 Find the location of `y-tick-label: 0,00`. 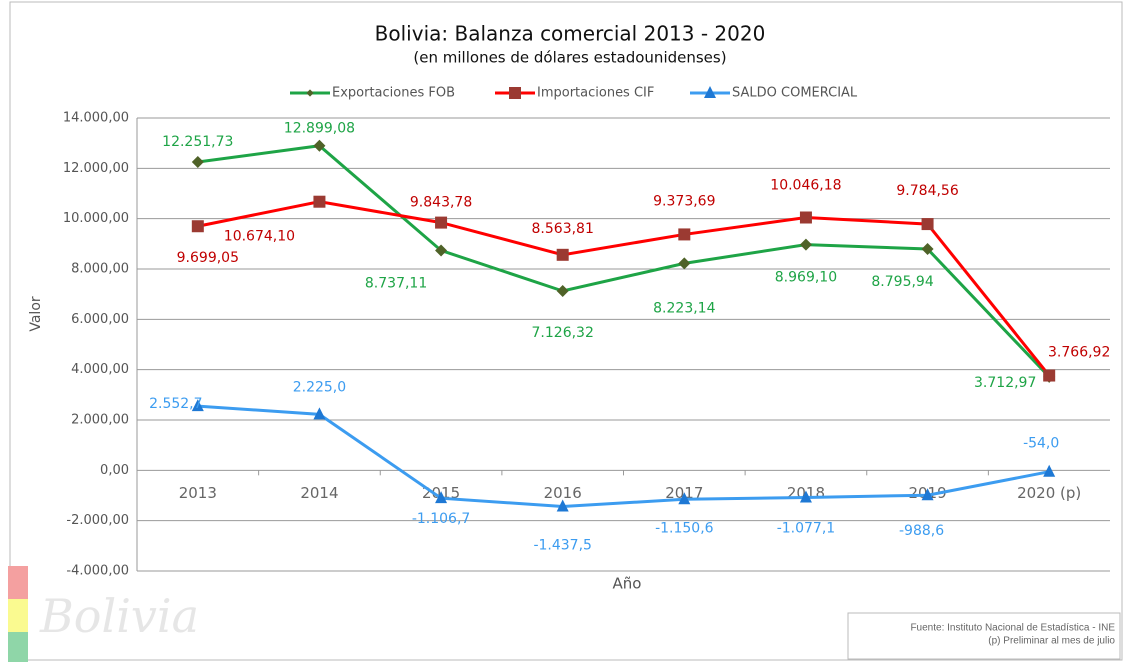

y-tick-label: 0,00 is located at coordinates (114, 470).